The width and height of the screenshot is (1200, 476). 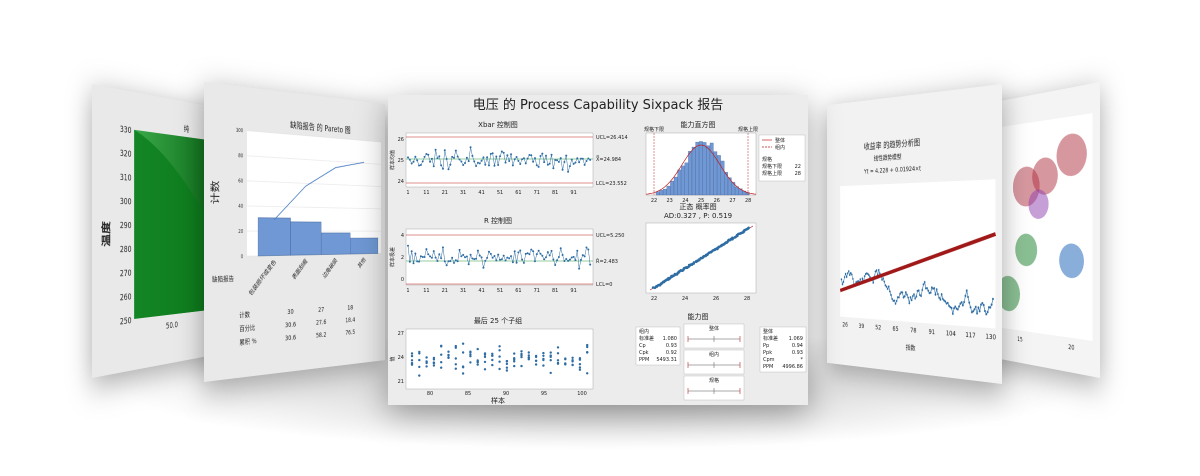 What do you see at coordinates (240, 181) in the screenshot?
I see `y-tick-label: 60` at bounding box center [240, 181].